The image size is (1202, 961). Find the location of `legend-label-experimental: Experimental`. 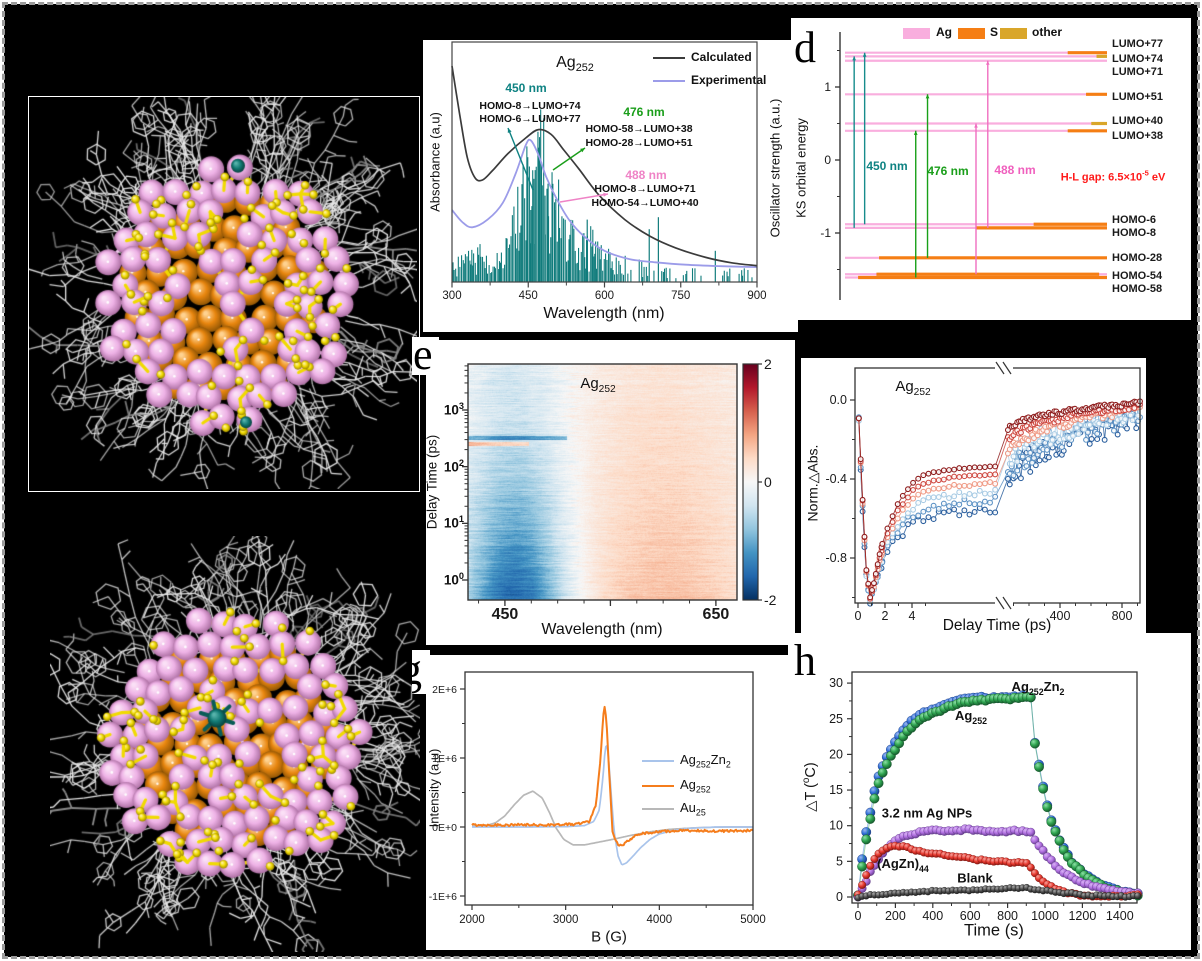

legend-label-experimental: Experimental is located at coordinates (729, 80).